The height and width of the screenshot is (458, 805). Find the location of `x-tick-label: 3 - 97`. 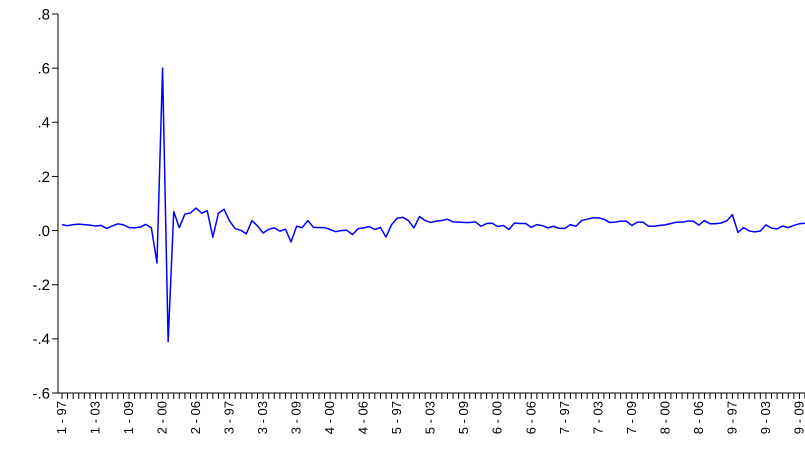

x-tick-label: 3 - 97 is located at coordinates (229, 417).